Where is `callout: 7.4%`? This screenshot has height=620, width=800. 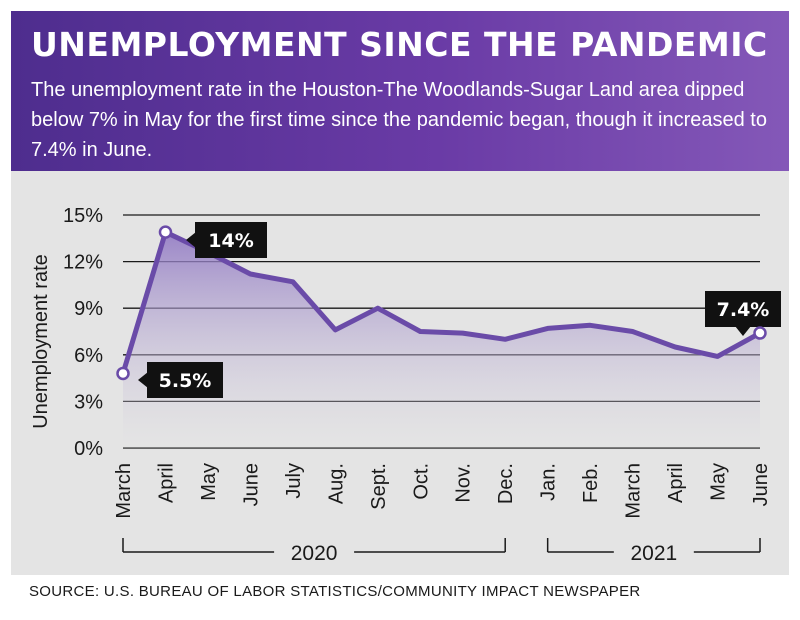
callout: 7.4% is located at coordinates (743, 313).